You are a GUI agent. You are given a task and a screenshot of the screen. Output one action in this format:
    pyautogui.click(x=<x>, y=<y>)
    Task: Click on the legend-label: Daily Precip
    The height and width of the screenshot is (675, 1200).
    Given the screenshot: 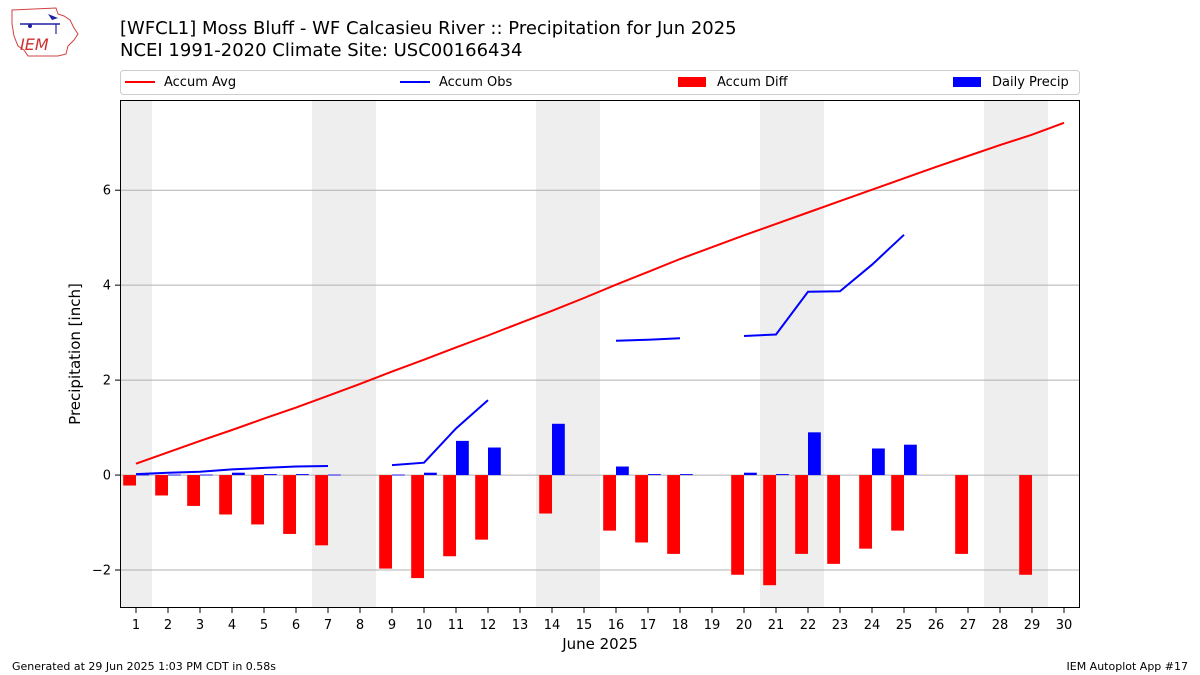 What is the action you would take?
    pyautogui.click(x=1030, y=82)
    